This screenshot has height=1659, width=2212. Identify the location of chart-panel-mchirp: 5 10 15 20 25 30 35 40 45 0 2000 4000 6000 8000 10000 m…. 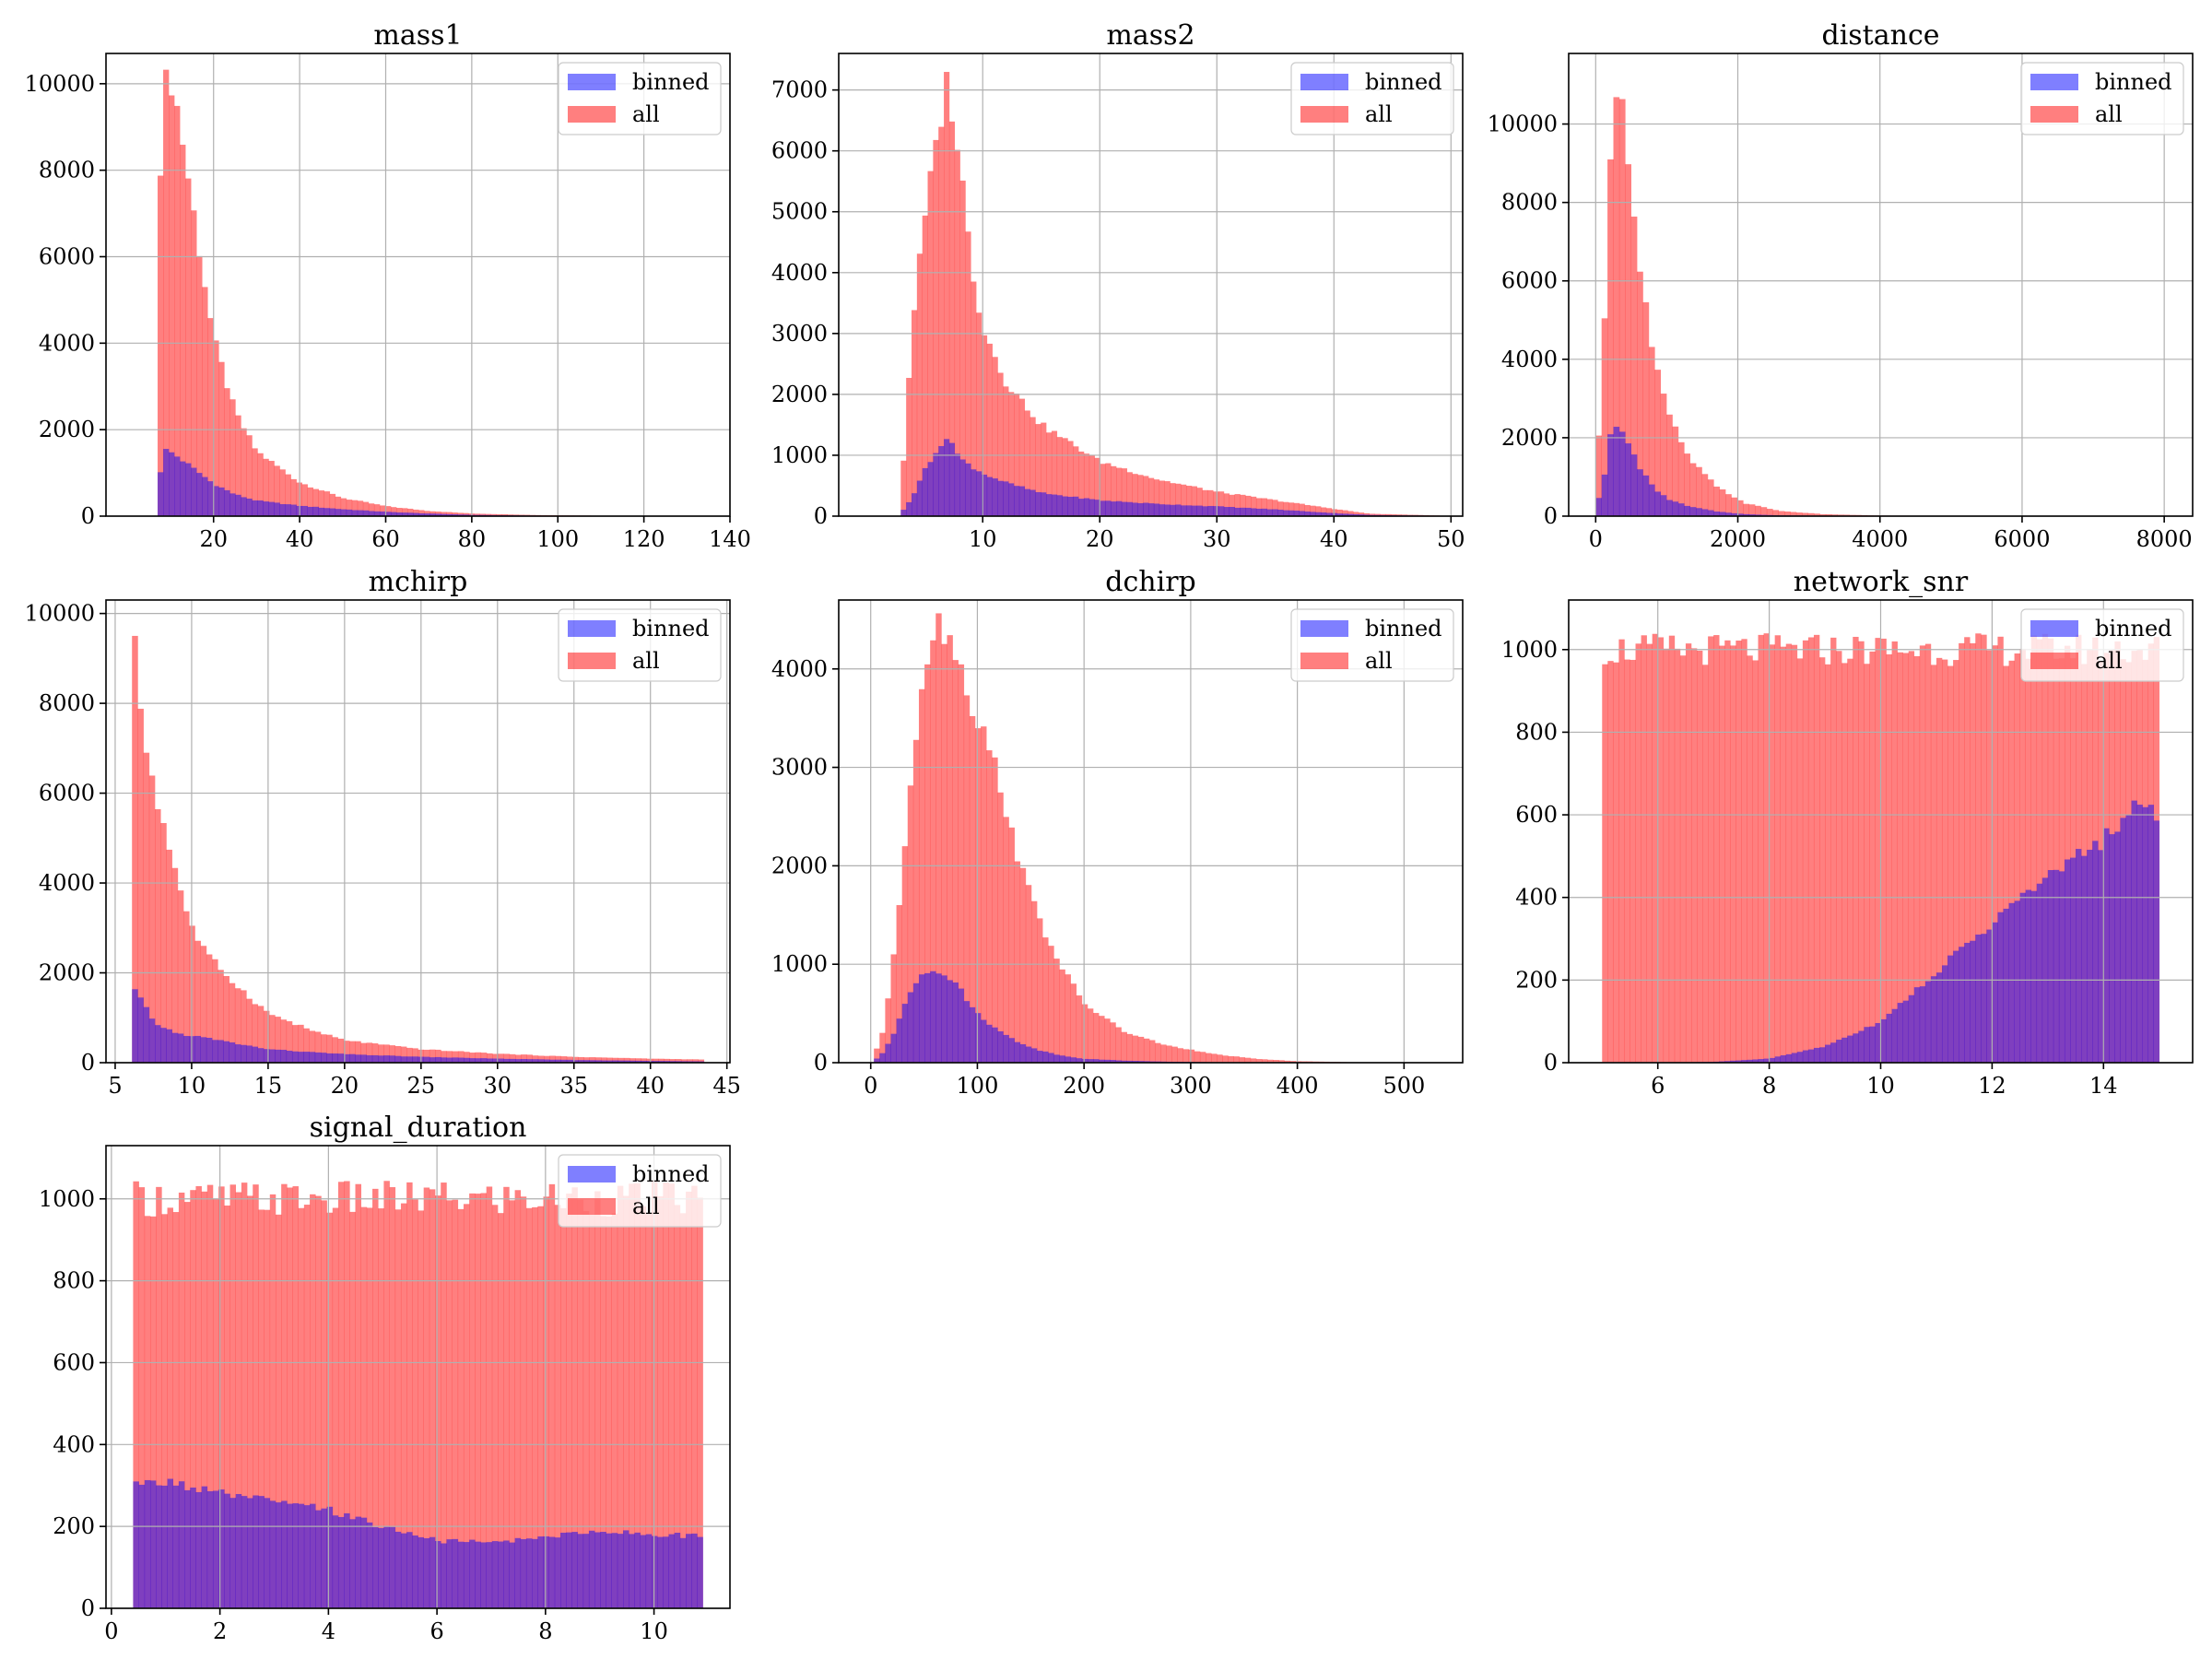
(383, 832).